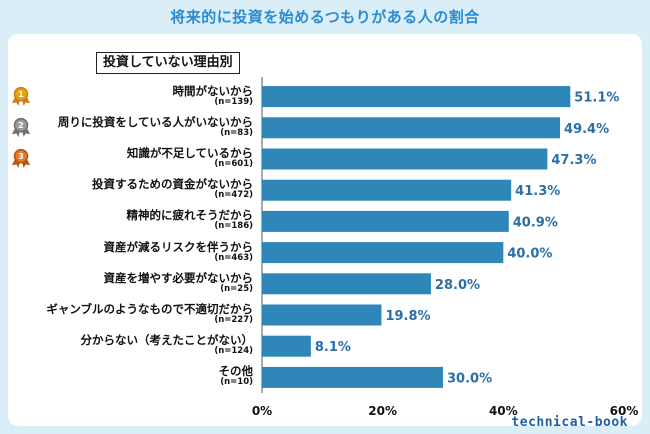 This screenshot has height=434, width=650. What do you see at coordinates (189, 153) in the screenshot?
I see `category-name: 知識が不足しているから` at bounding box center [189, 153].